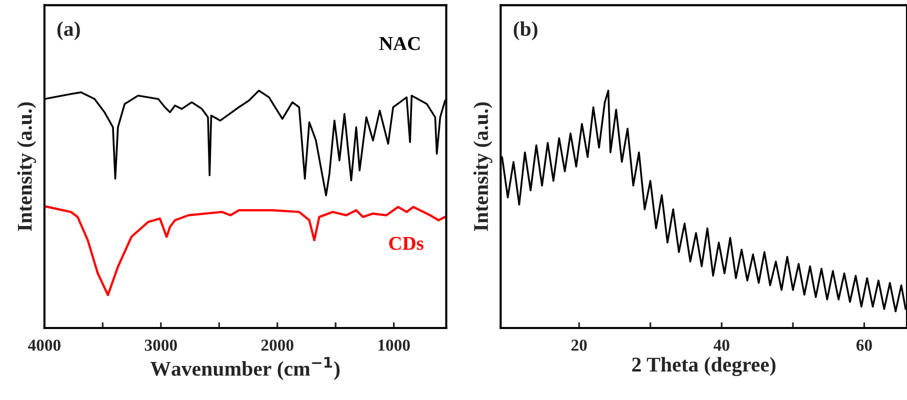 Image resolution: width=907 pixels, height=400 pixels. Describe the element at coordinates (68, 30) in the screenshot. I see `text: (a)` at that location.